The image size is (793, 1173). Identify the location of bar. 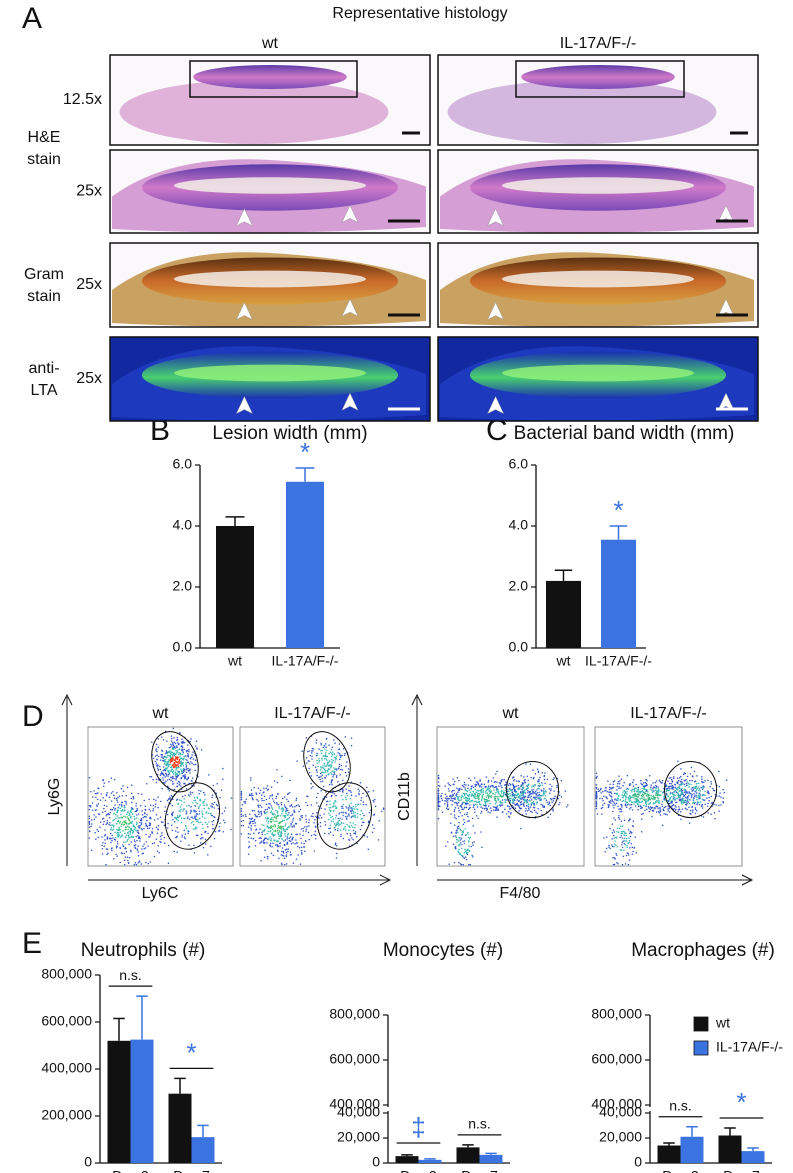
(730, 1150).